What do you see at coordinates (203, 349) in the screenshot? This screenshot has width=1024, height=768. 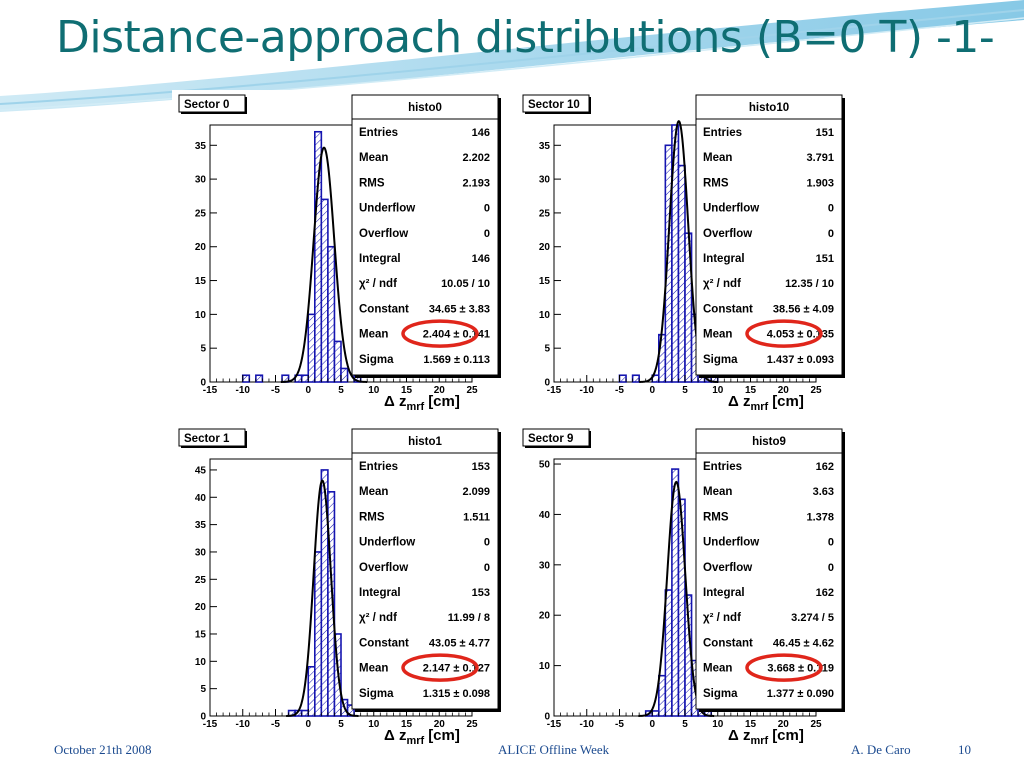 I see `y-tick-label: 5` at bounding box center [203, 349].